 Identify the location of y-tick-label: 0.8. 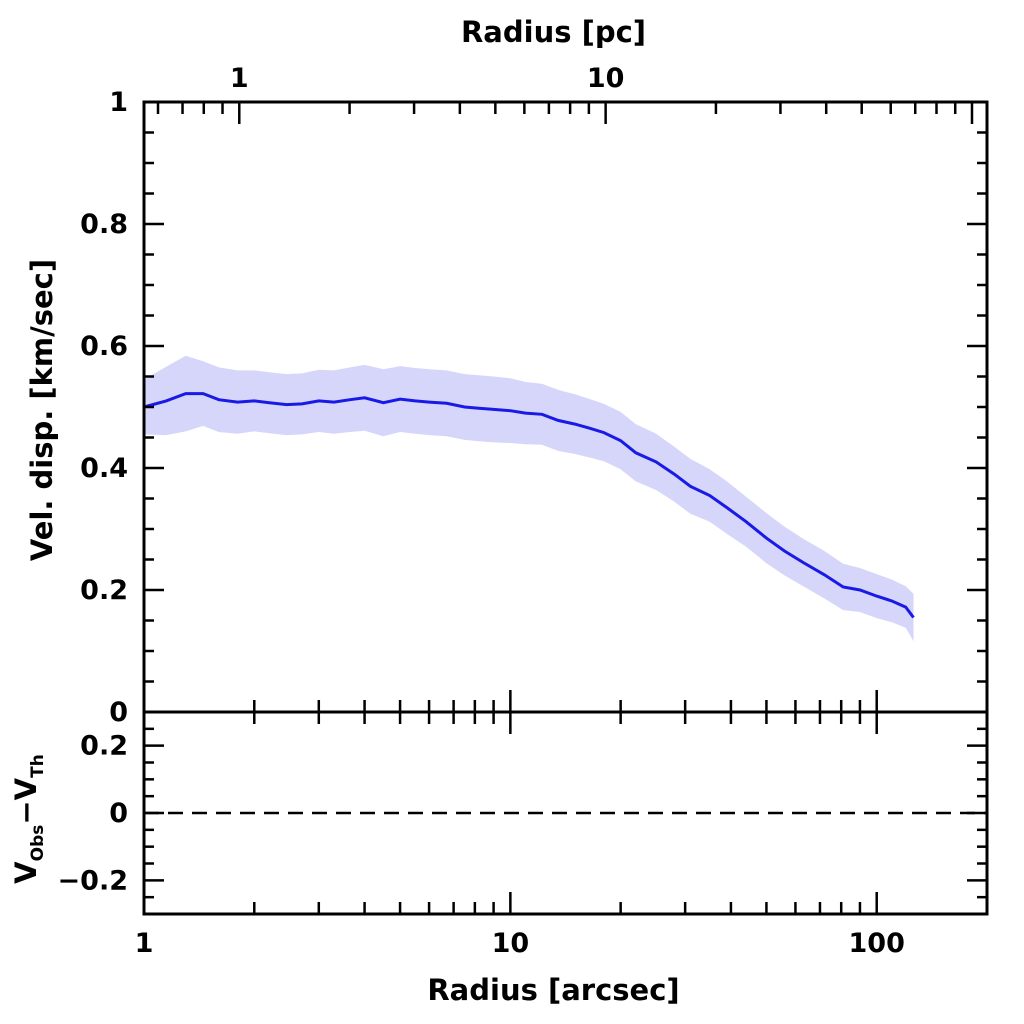
(104, 224).